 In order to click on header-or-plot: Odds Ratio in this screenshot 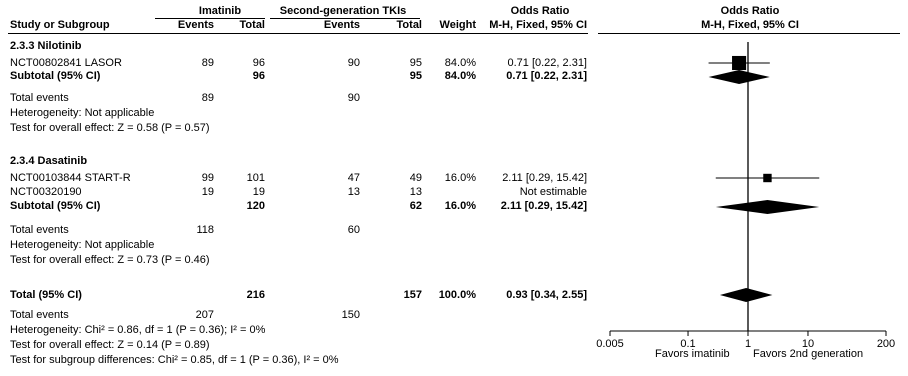, I will do `click(750, 11)`.